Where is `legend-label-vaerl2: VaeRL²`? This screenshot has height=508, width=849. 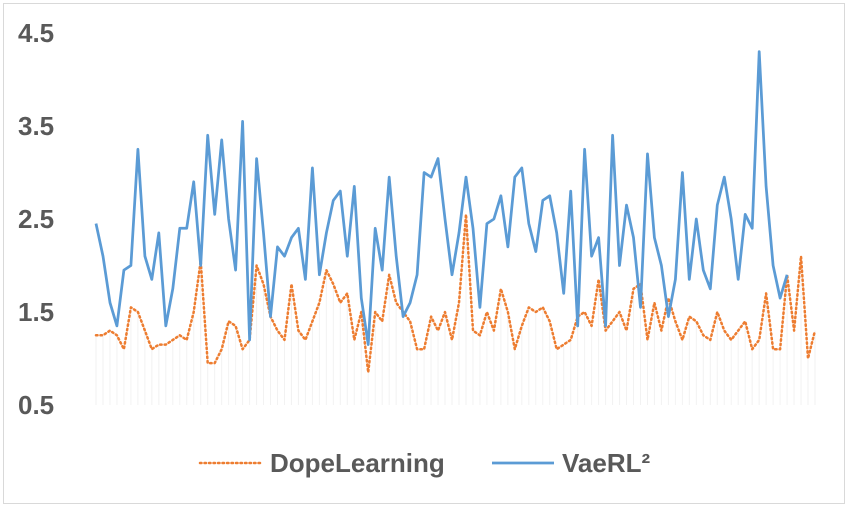 legend-label-vaerl2: VaeRL² is located at coordinates (606, 463).